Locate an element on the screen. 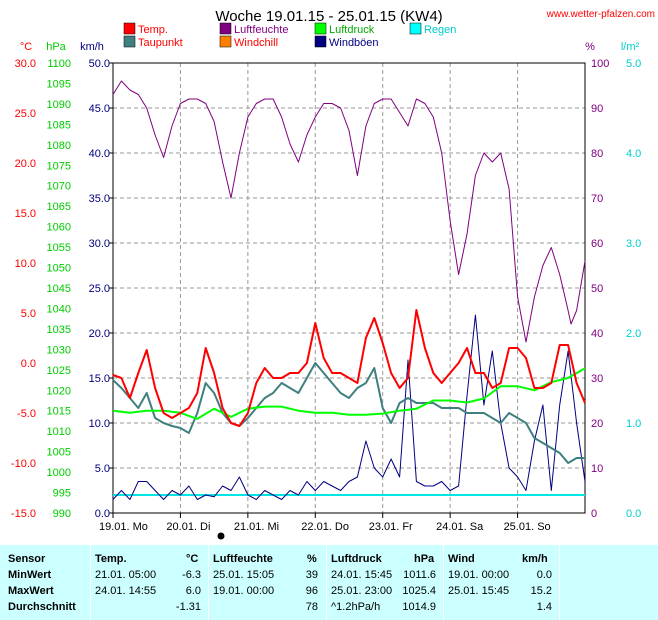 This screenshot has height=620, width=658. temp-tick-label: -5.0 is located at coordinates (26, 414).